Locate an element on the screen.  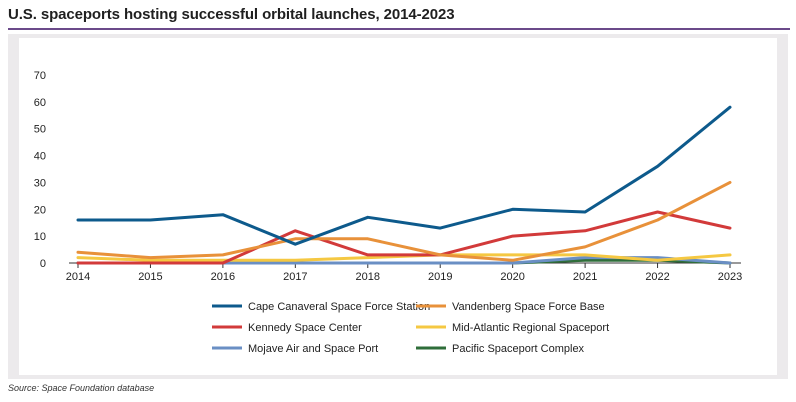
x-tick-label: 2022 is located at coordinates (657, 277).